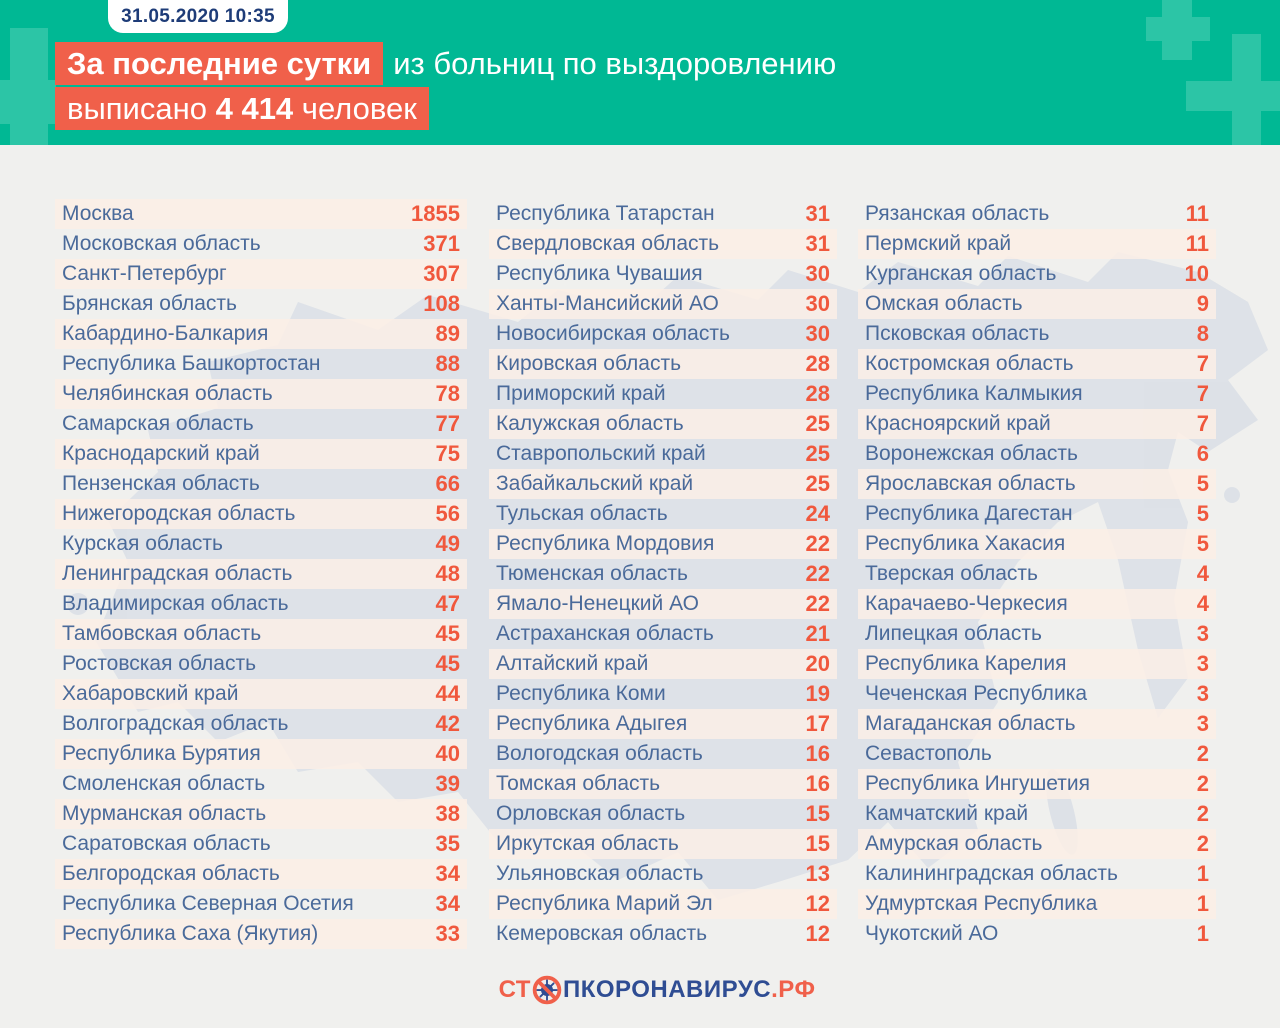 Image resolution: width=1280 pixels, height=1028 pixels. Describe the element at coordinates (447, 363) in the screenshot. I see `region-value: 88` at that location.